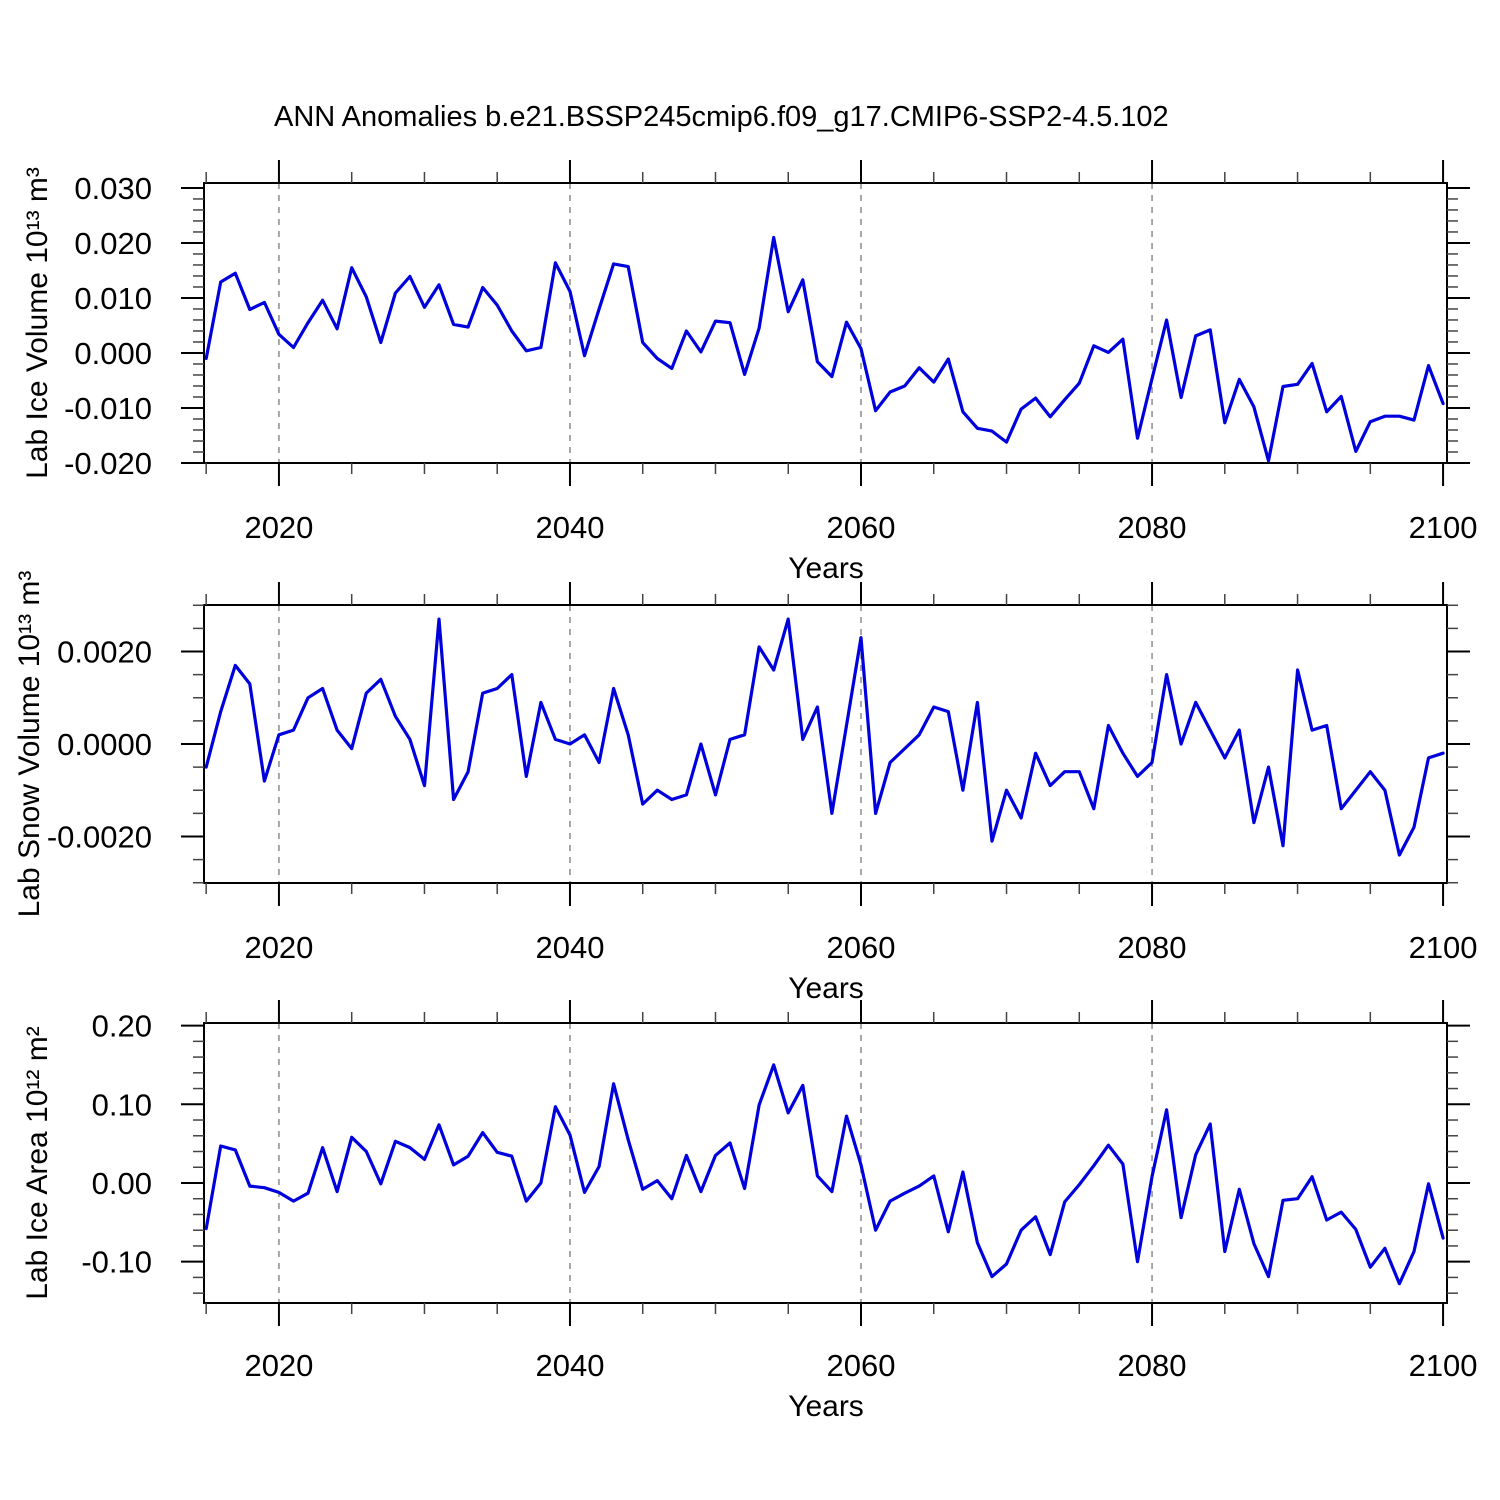 The image size is (1500, 1500). I want to click on y-tick-label: 0.00, so click(122, 1183).